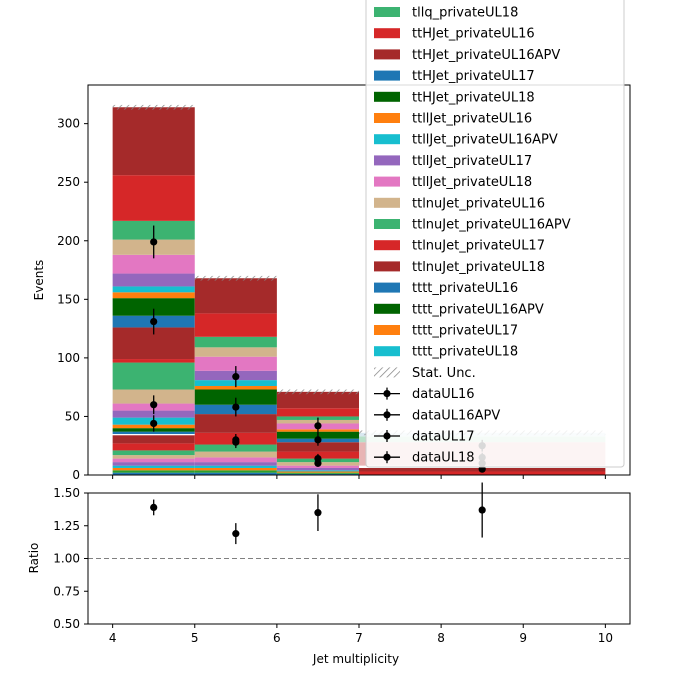 The width and height of the screenshot is (700, 700). Describe the element at coordinates (72, 416) in the screenshot. I see `y-tick-label: 50` at that location.